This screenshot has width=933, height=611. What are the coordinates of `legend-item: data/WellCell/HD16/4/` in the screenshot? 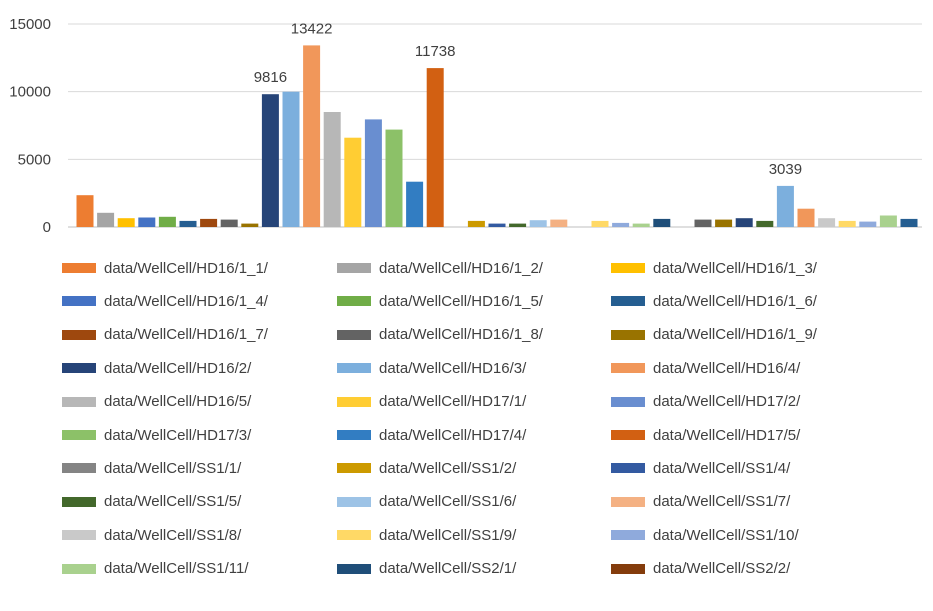 It's located at (705, 368).